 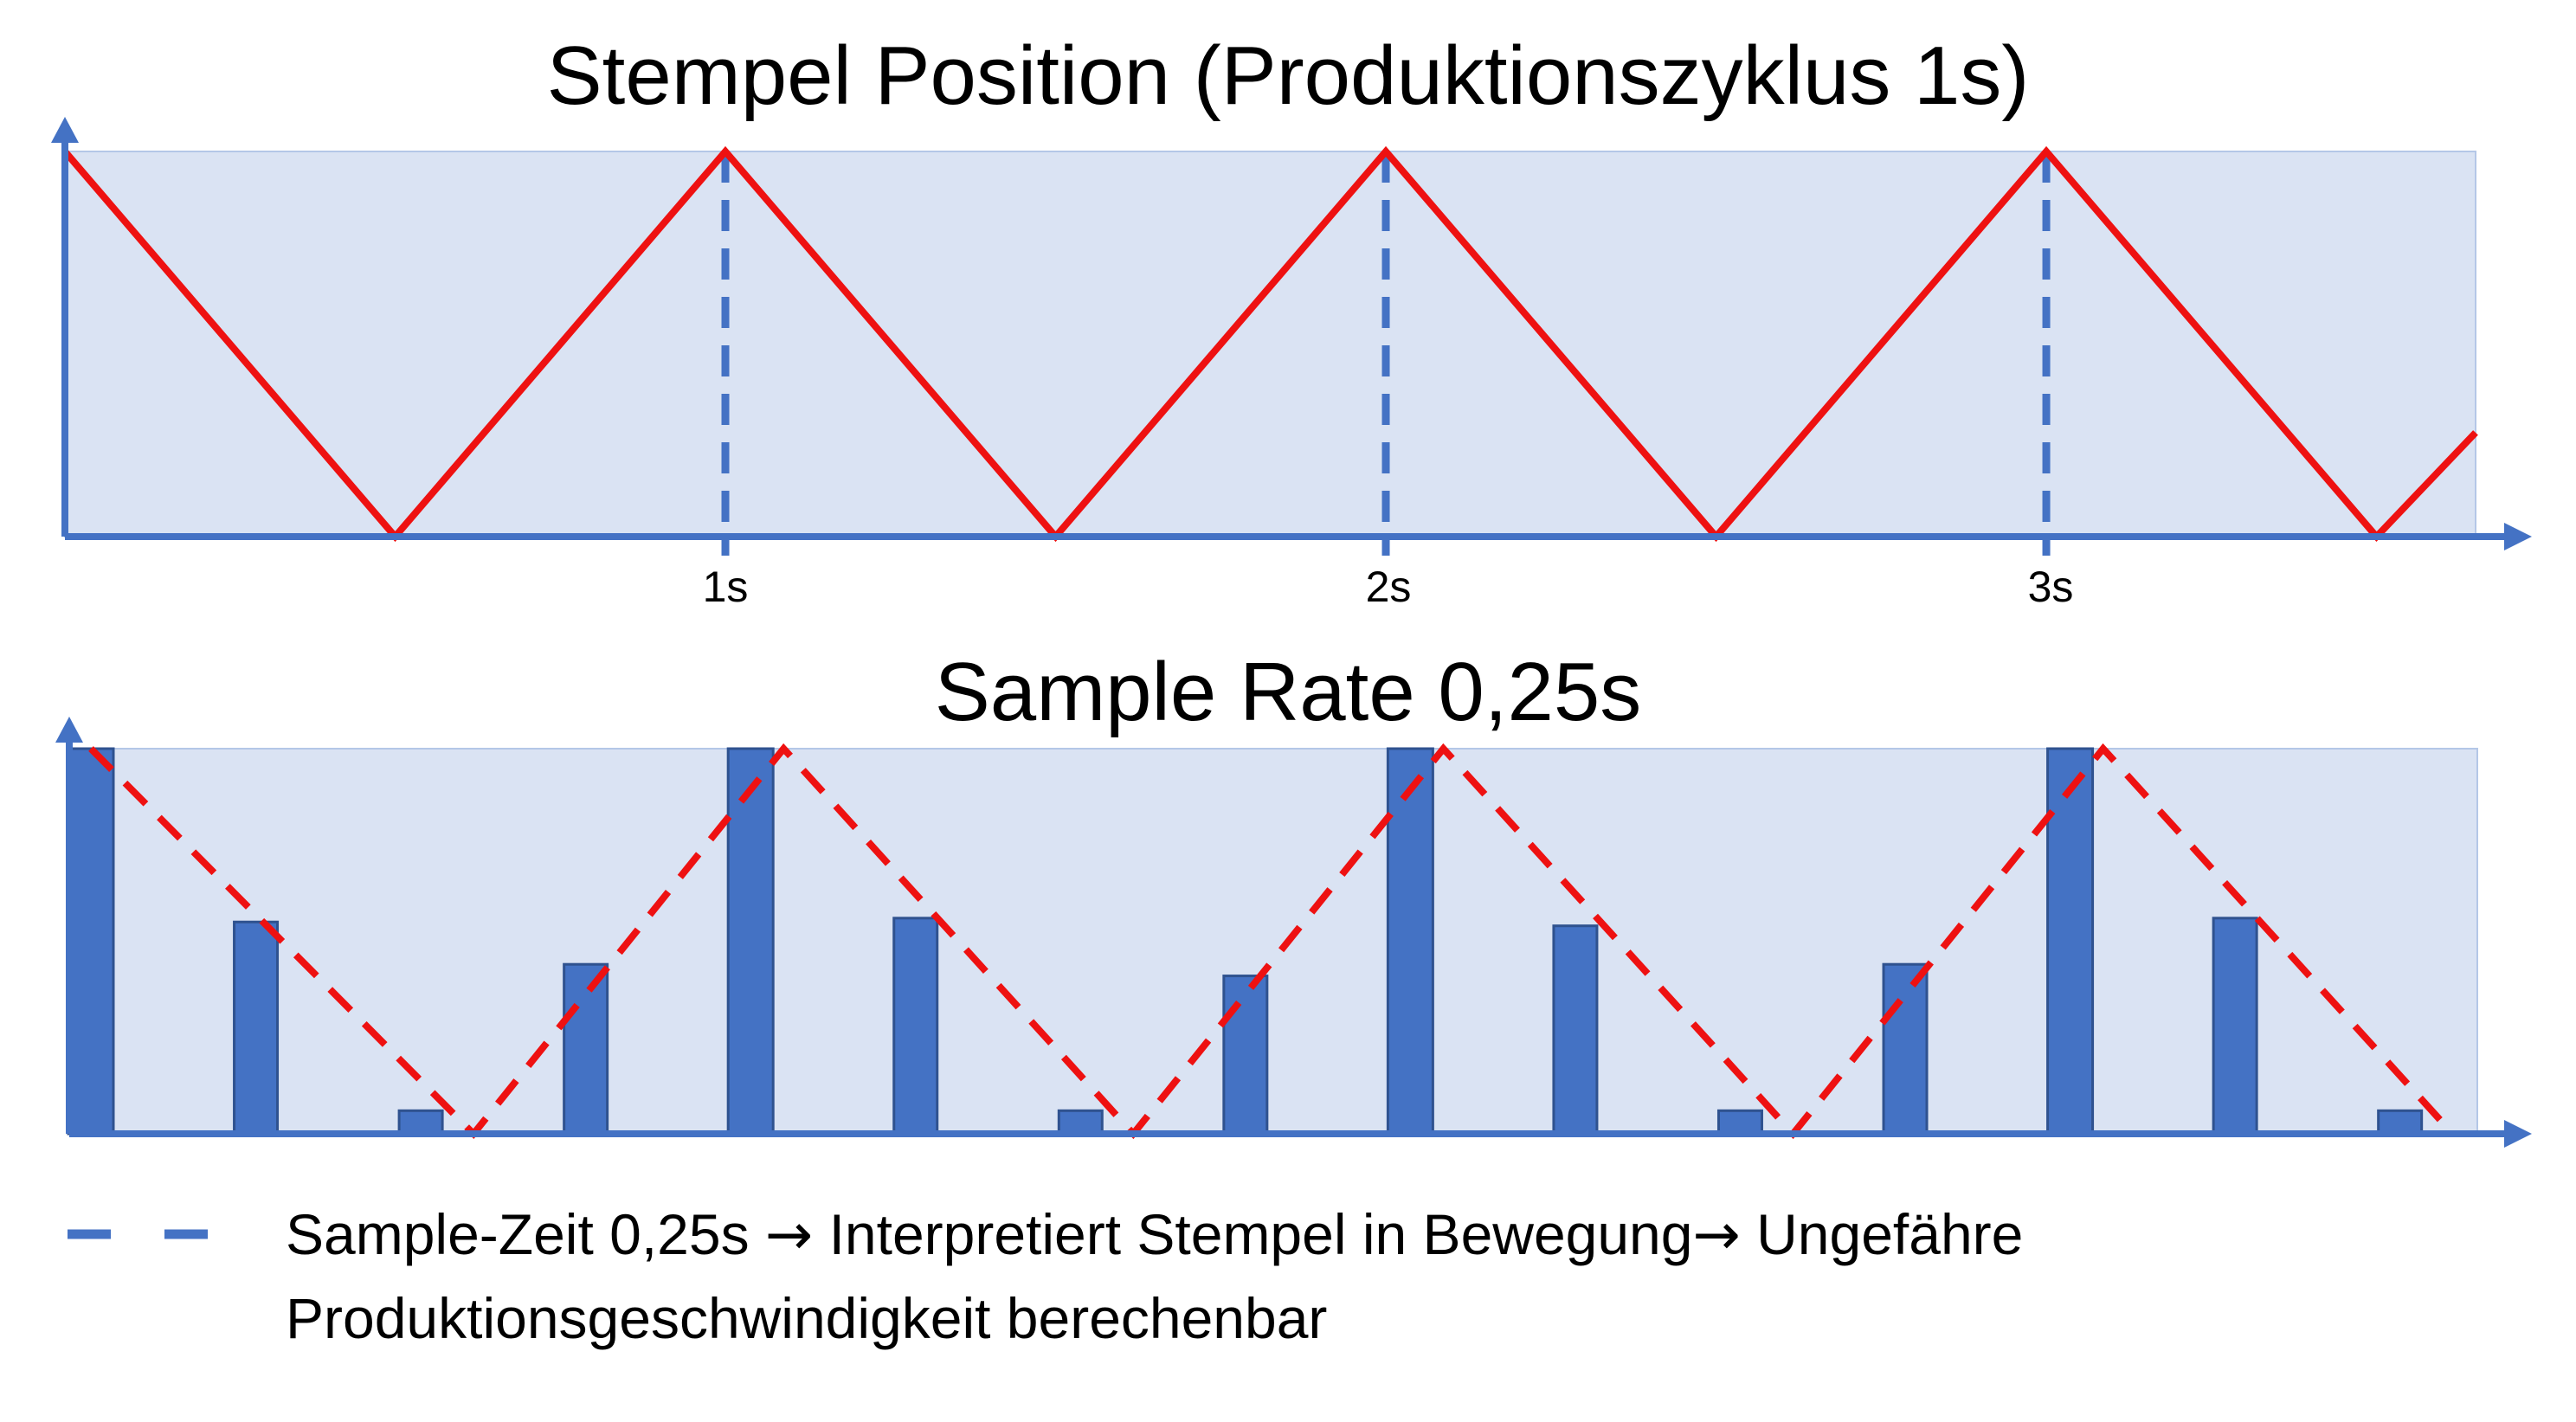 I want to click on tick-label-2s: 2s, so click(x=1388, y=587).